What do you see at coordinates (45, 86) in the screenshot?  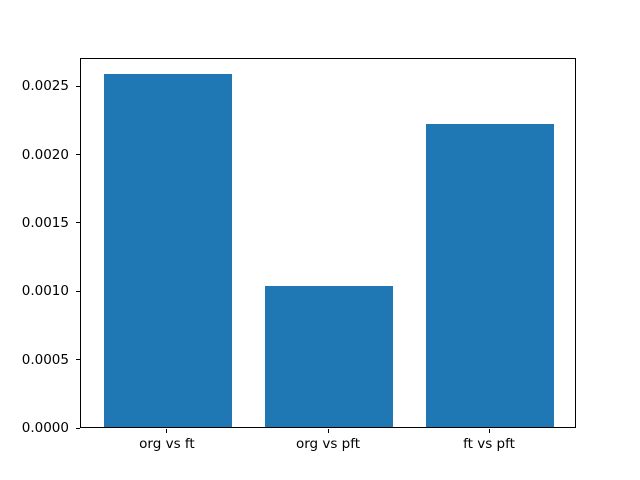 I see `y-tick-label: 0.0025` at bounding box center [45, 86].